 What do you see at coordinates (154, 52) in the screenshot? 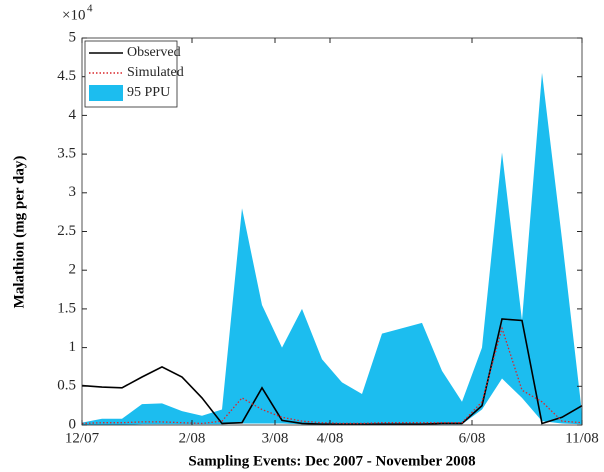
I see `legend-label: Observed` at bounding box center [154, 52].